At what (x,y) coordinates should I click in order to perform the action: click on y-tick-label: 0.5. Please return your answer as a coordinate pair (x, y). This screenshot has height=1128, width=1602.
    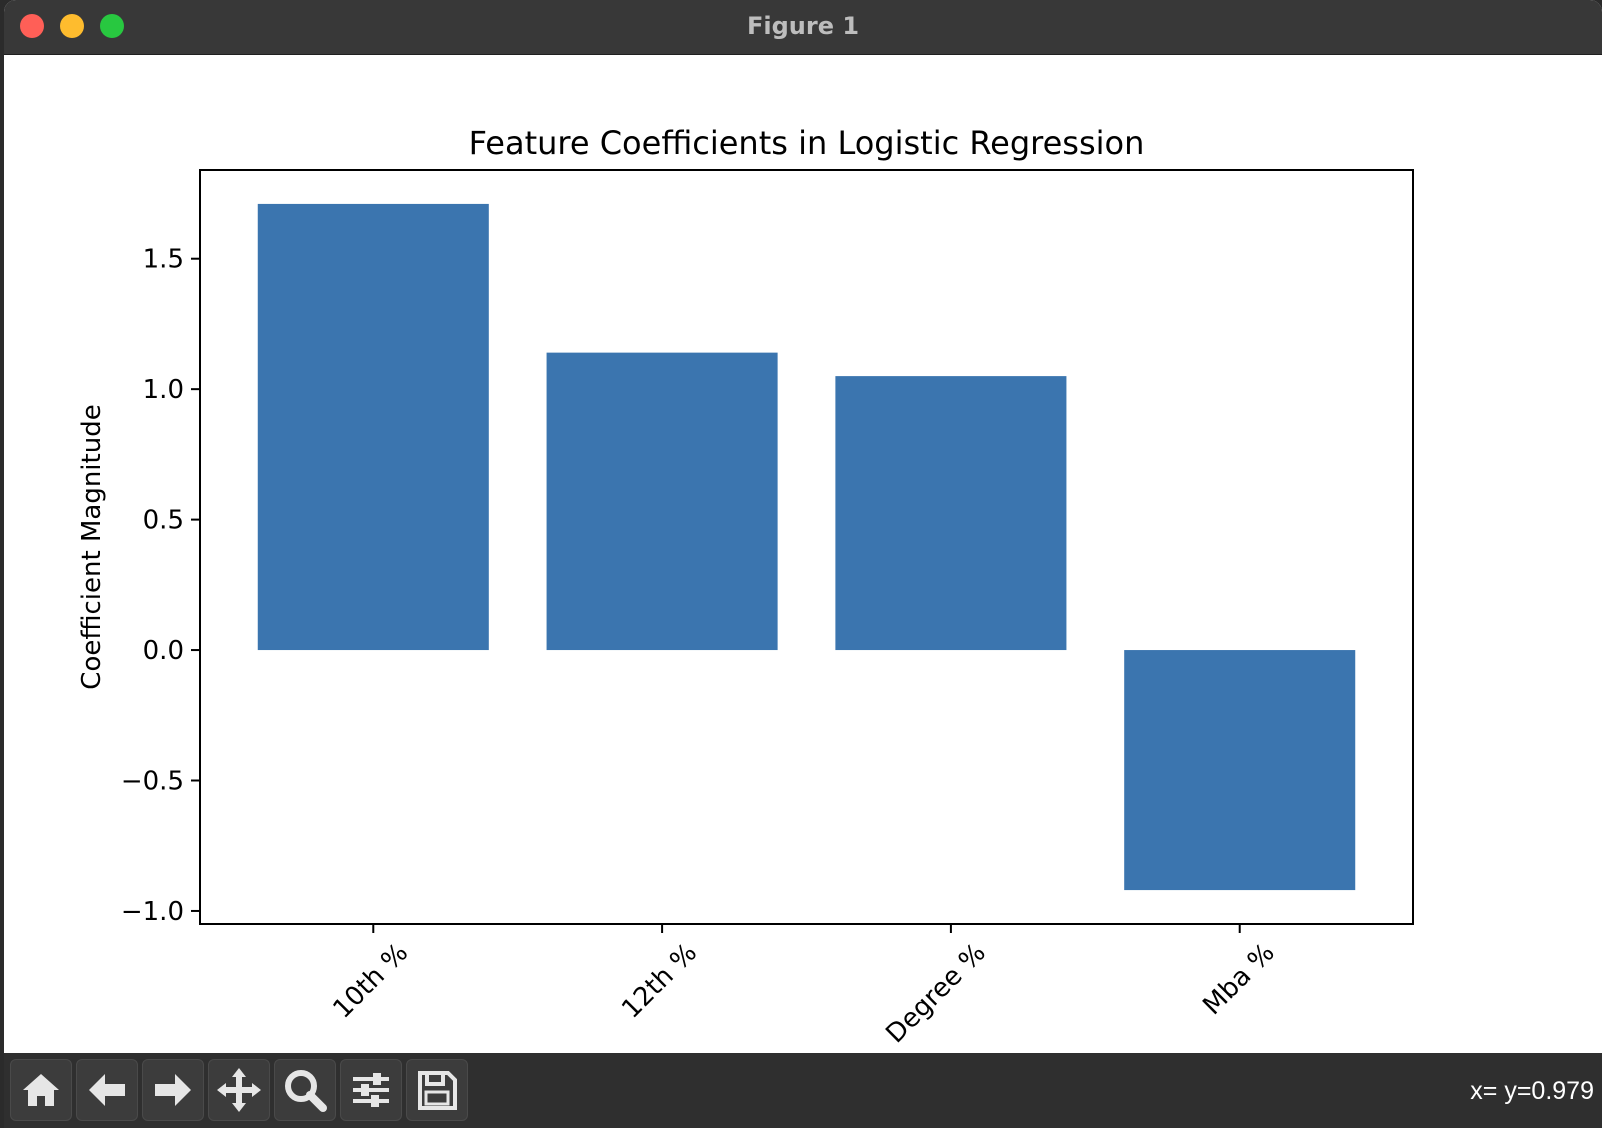
    Looking at the image, I should click on (163, 521).